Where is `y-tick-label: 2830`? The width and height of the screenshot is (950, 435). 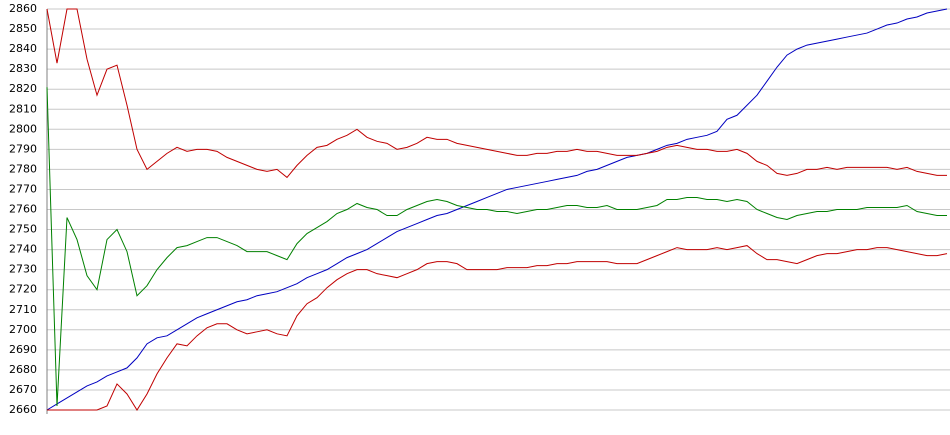 y-tick-label: 2830 is located at coordinates (23, 68).